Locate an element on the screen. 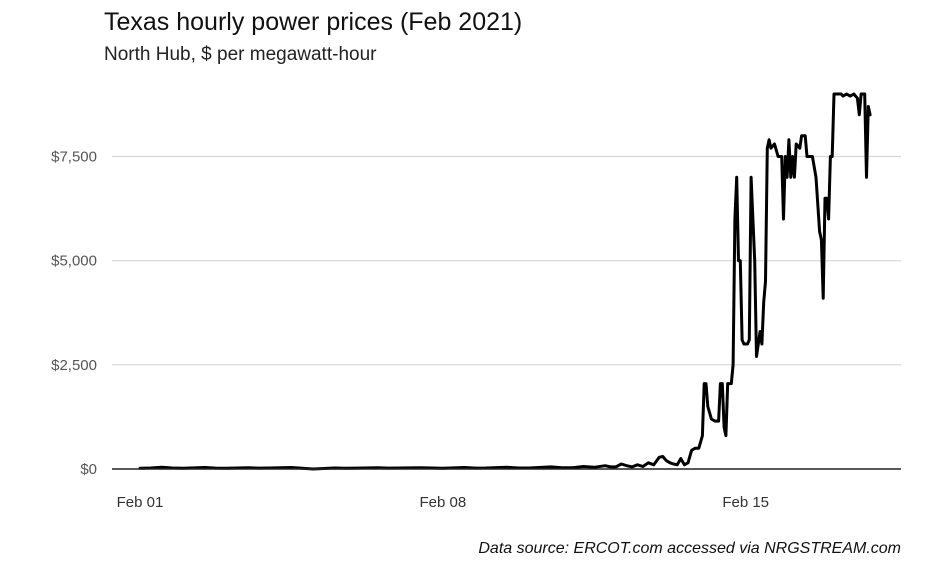  y-tick-label: $0 is located at coordinates (88, 469).